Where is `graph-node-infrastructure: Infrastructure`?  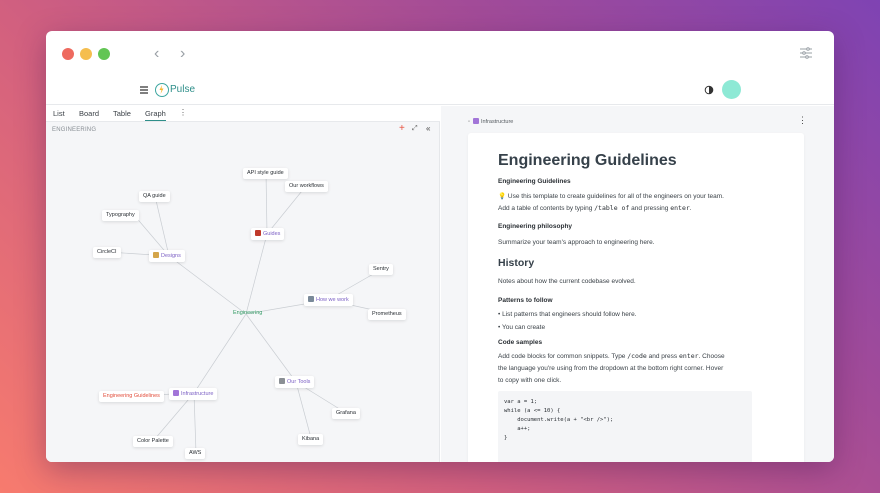
graph-node-infrastructure: Infrastructure is located at coordinates (193, 394).